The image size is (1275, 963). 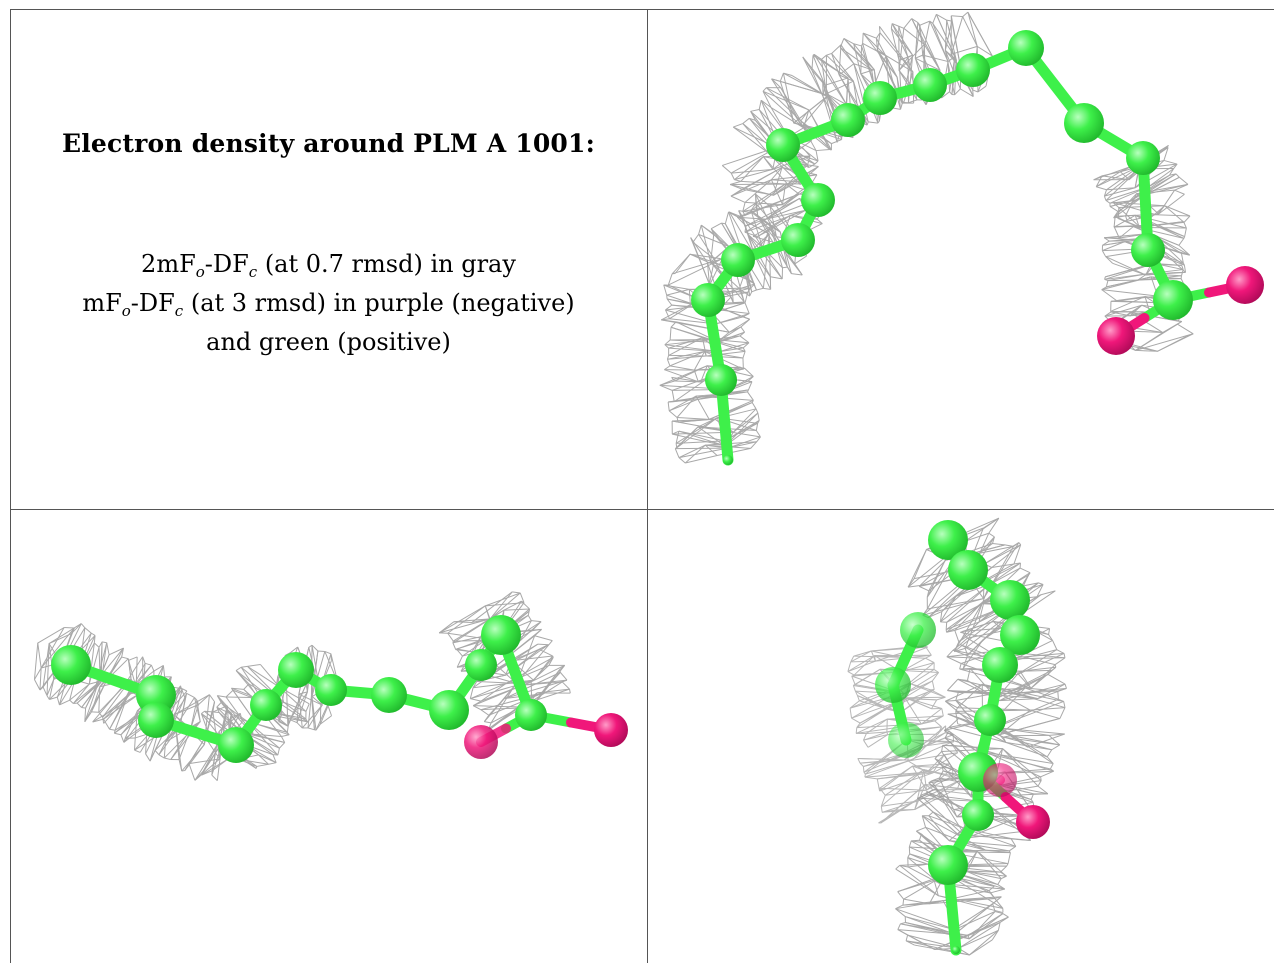 What do you see at coordinates (10, 486) in the screenshot?
I see `table-border-left` at bounding box center [10, 486].